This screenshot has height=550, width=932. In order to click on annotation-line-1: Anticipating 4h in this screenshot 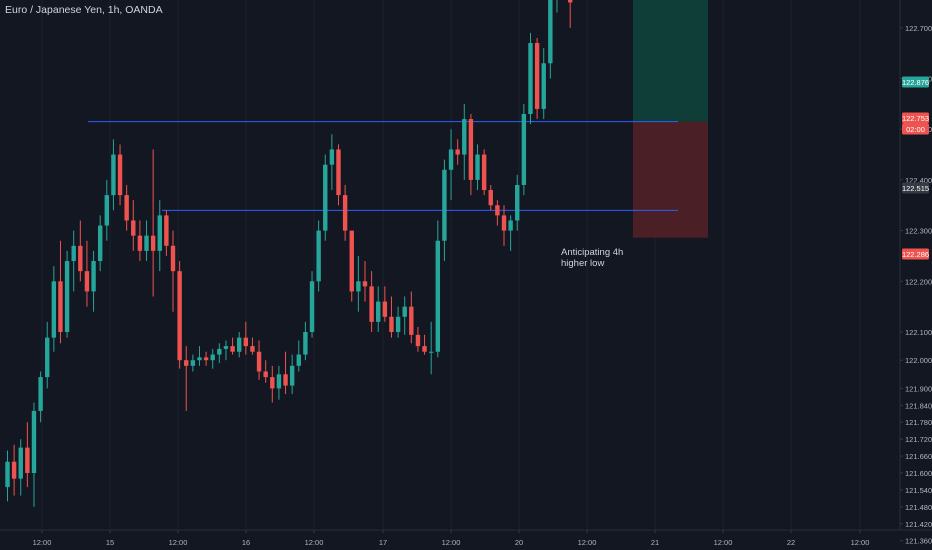, I will do `click(592, 252)`.